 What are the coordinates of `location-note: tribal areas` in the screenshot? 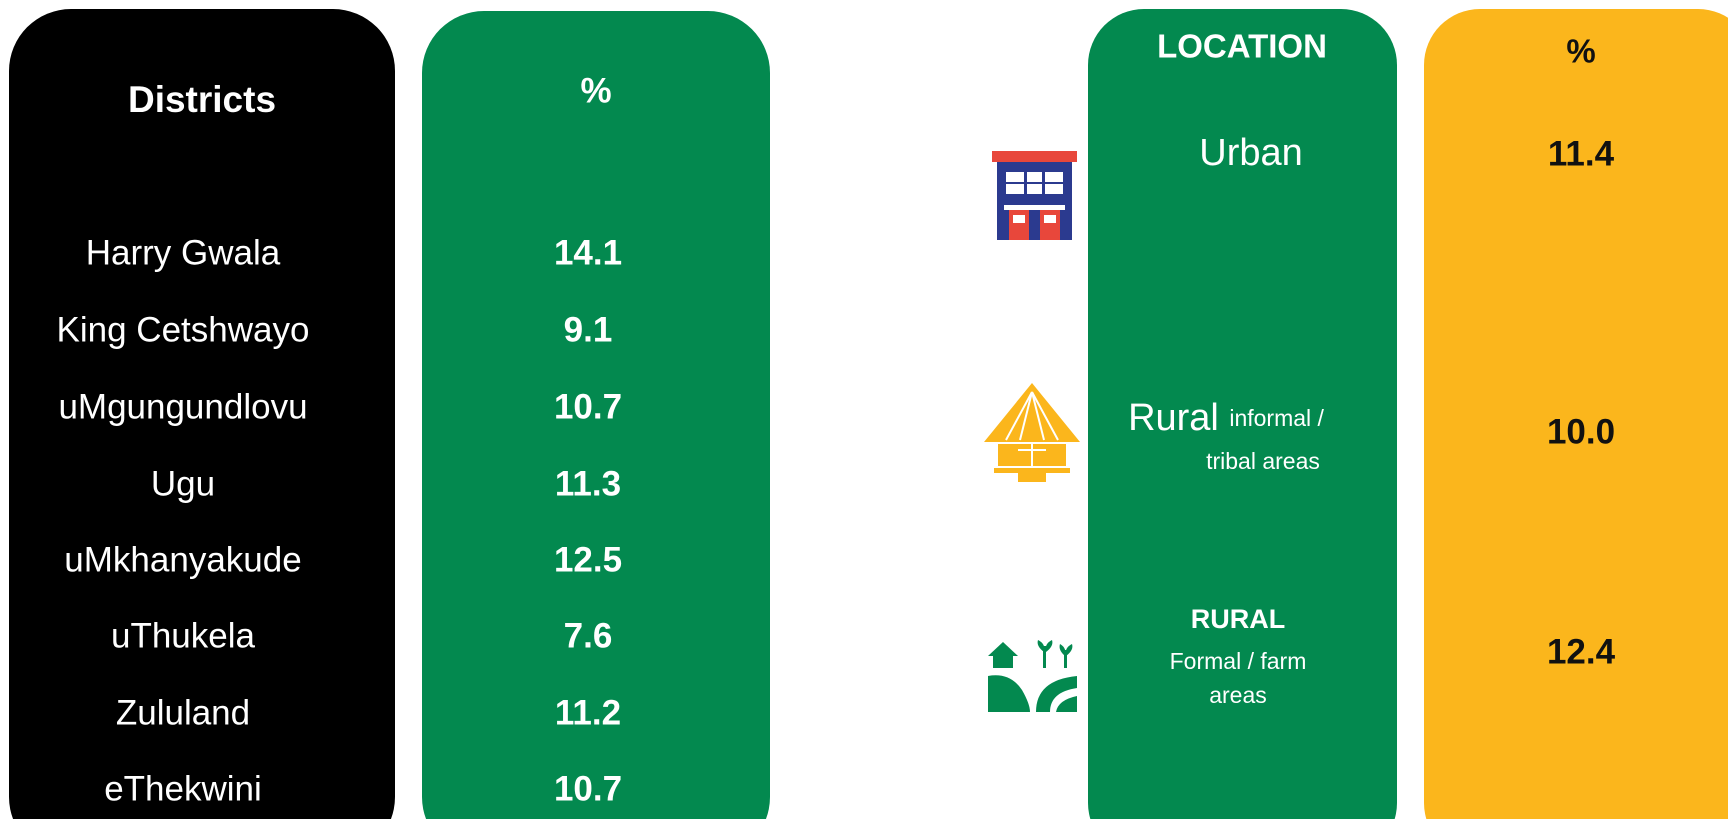 It's located at (1263, 461).